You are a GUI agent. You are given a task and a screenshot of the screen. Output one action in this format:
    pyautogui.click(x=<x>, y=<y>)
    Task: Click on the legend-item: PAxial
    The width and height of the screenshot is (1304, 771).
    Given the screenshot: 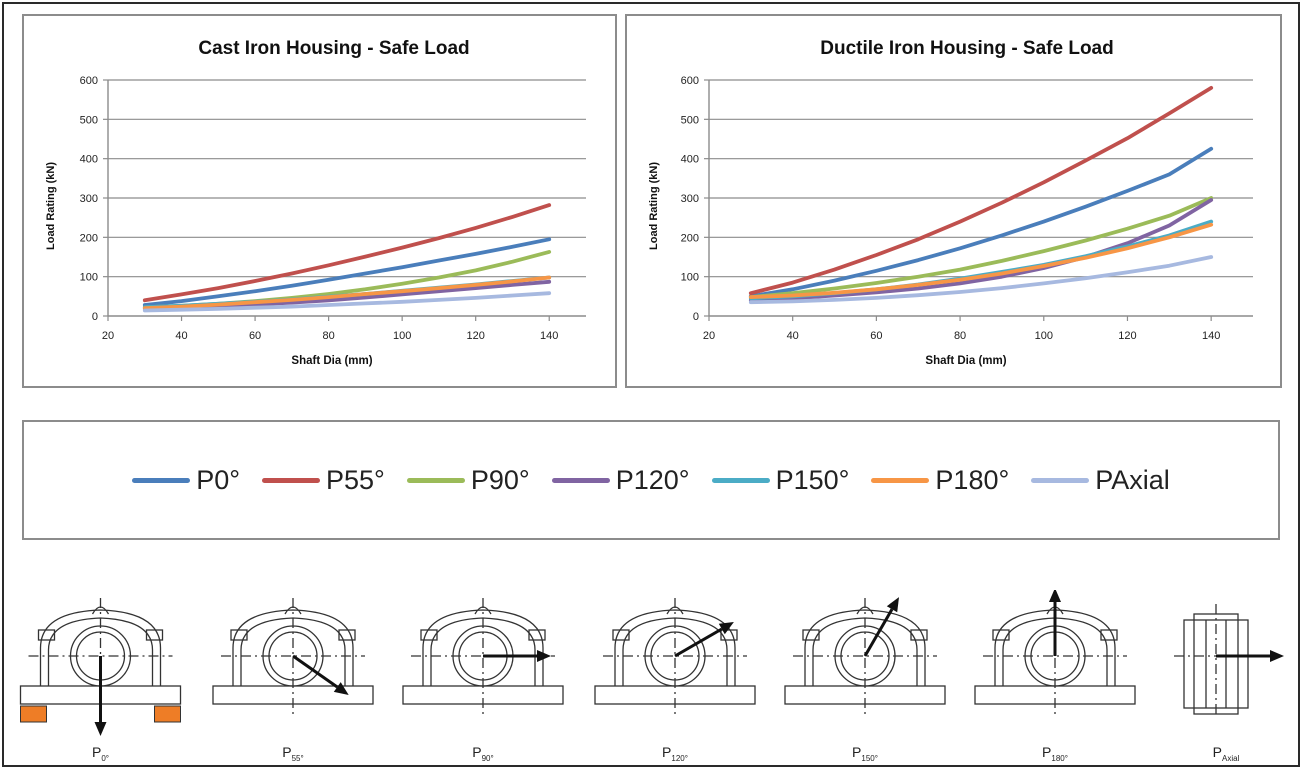 What is the action you would take?
    pyautogui.click(x=1100, y=480)
    